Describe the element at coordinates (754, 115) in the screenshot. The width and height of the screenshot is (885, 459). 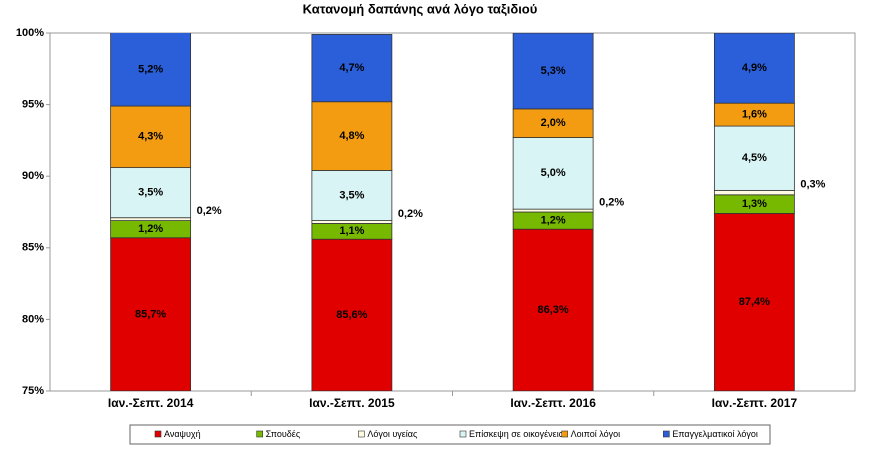
I see `data-label: 1,6%` at that location.